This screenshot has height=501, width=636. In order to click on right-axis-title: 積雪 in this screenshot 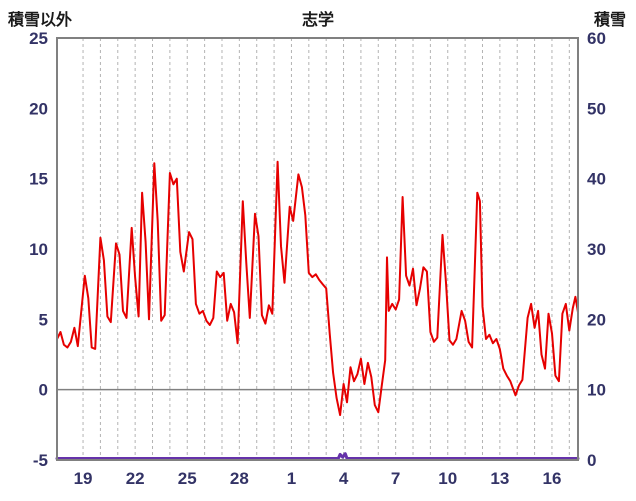, I will do `click(609, 20)`.